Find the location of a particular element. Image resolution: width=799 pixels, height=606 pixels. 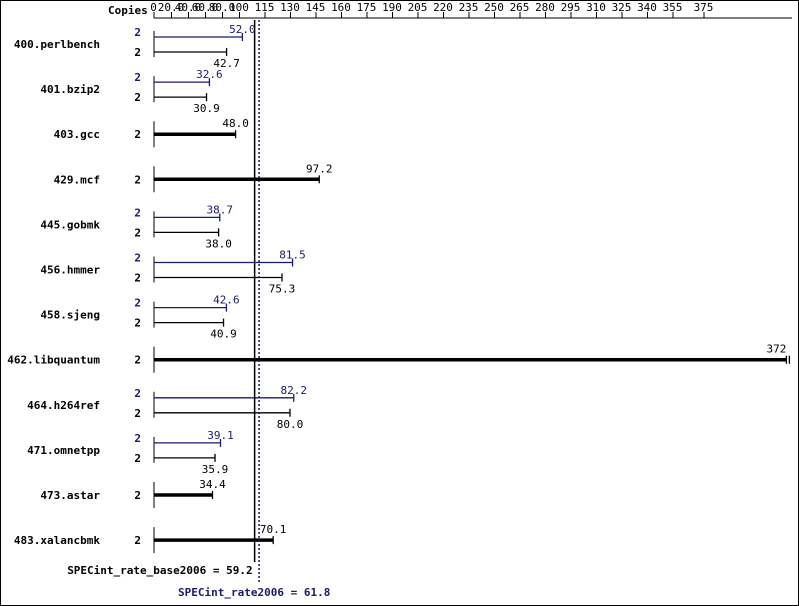

x-tick-label: 325 is located at coordinates (622, 7).